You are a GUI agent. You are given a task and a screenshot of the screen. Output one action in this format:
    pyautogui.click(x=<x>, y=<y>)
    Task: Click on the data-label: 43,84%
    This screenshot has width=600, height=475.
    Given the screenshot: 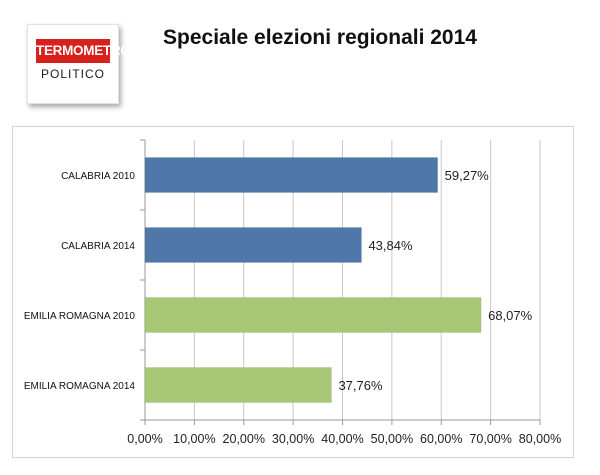 What is the action you would take?
    pyautogui.click(x=390, y=245)
    